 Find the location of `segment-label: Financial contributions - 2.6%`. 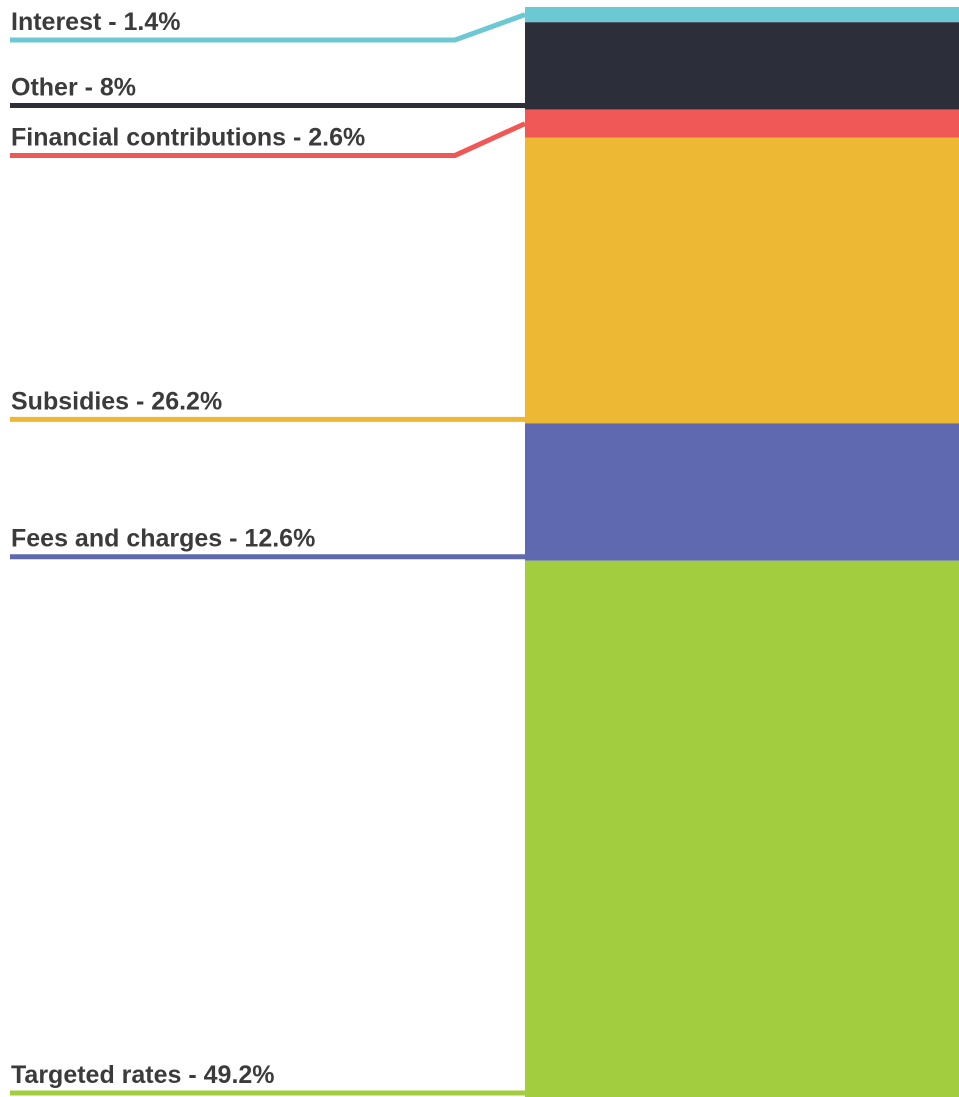

segment-label: Financial contributions - 2.6% is located at coordinates (188, 137).